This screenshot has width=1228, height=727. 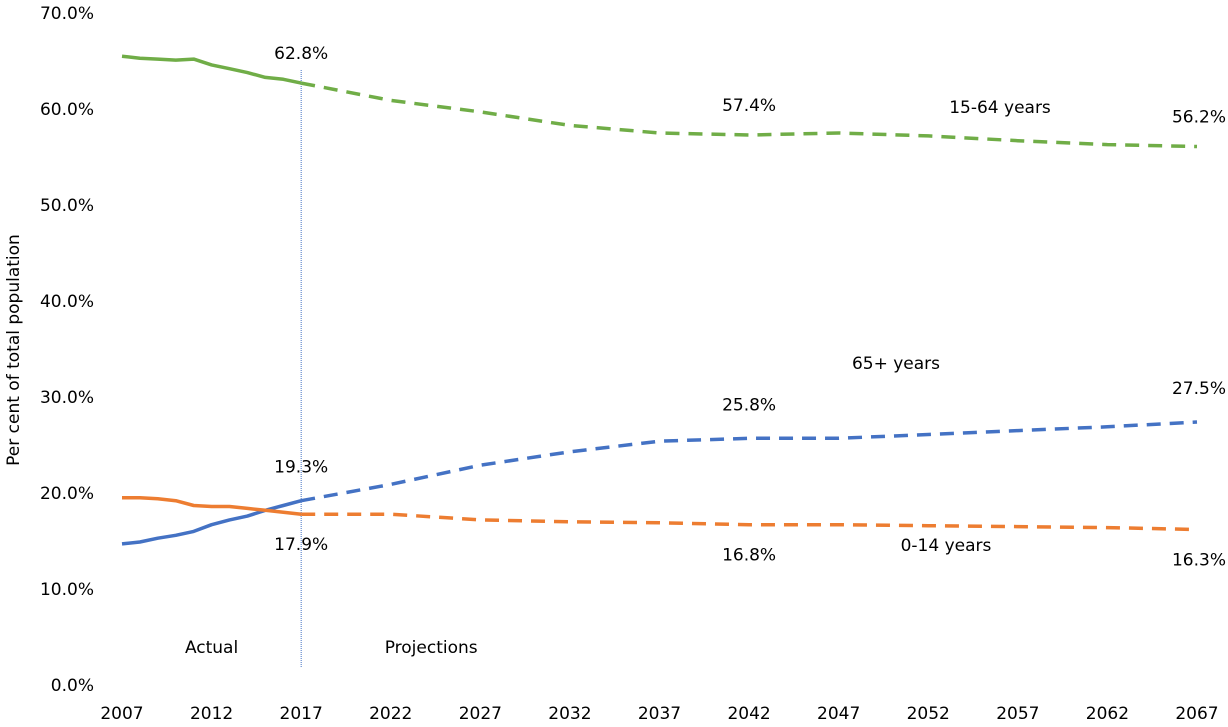 What do you see at coordinates (1199, 561) in the screenshot?
I see `data-label: 16.3%` at bounding box center [1199, 561].